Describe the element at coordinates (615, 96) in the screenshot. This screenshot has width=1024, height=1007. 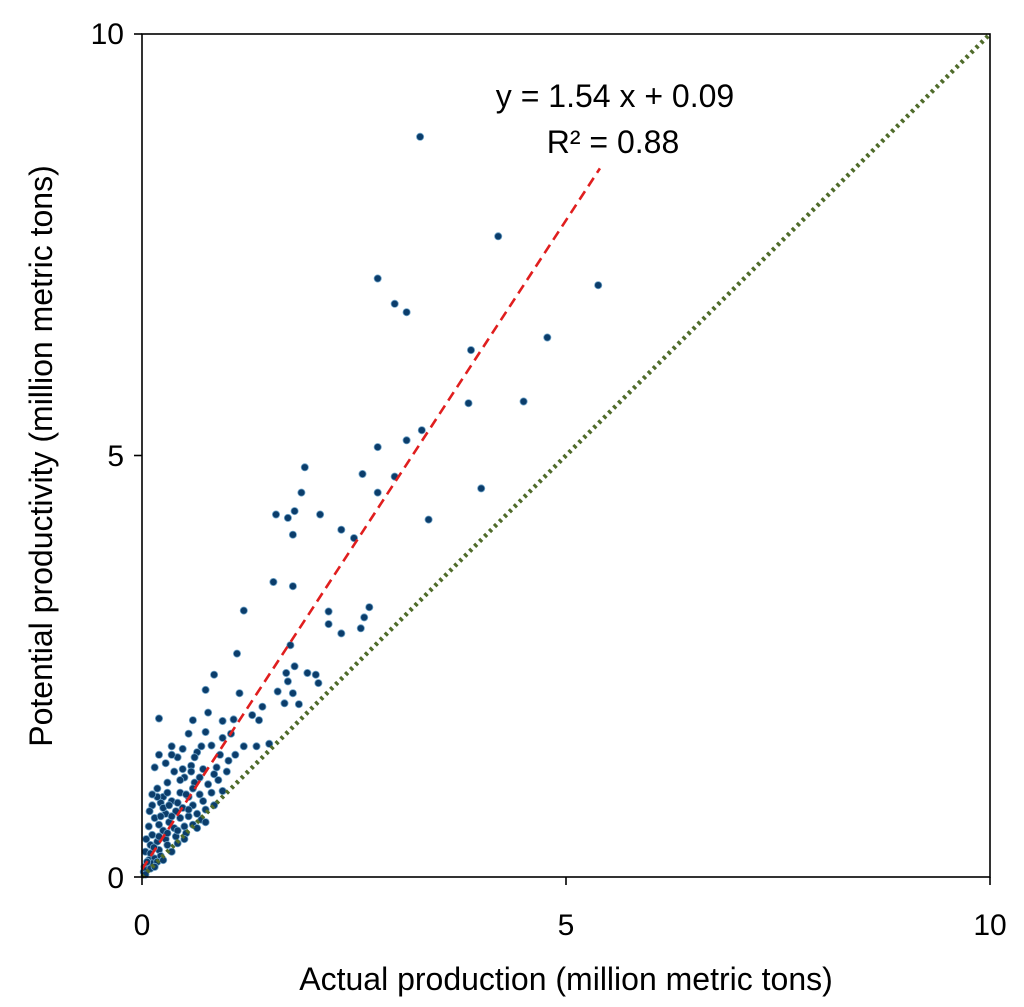
I see `regression-equation: y = 1.54 x + 0.09` at that location.